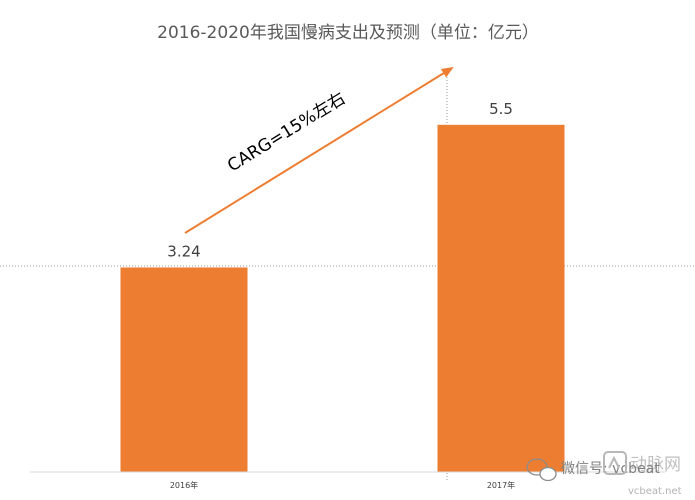 Image resolution: width=695 pixels, height=500 pixels. What do you see at coordinates (501, 485) in the screenshot?
I see `x-tick-label-1: 2017年` at bounding box center [501, 485].